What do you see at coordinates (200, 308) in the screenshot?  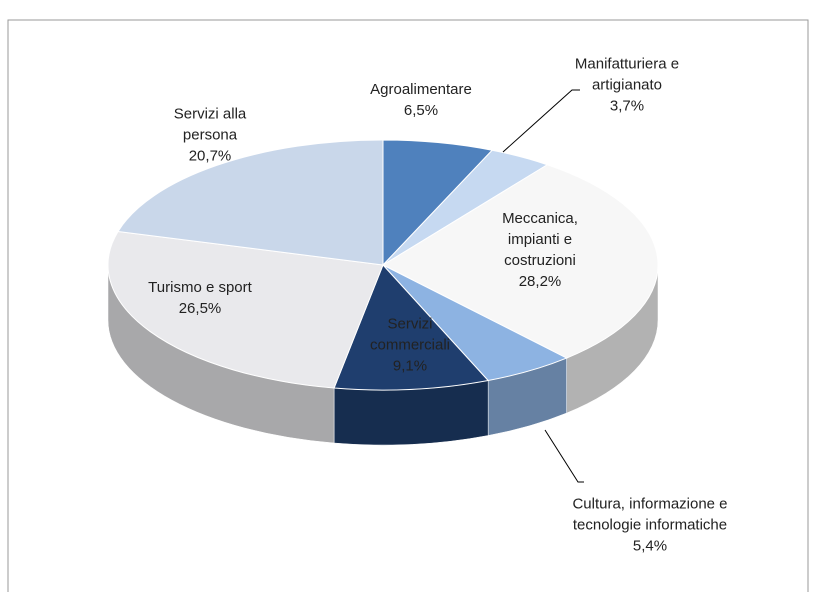 I see `value-label: 26,5%` at bounding box center [200, 308].